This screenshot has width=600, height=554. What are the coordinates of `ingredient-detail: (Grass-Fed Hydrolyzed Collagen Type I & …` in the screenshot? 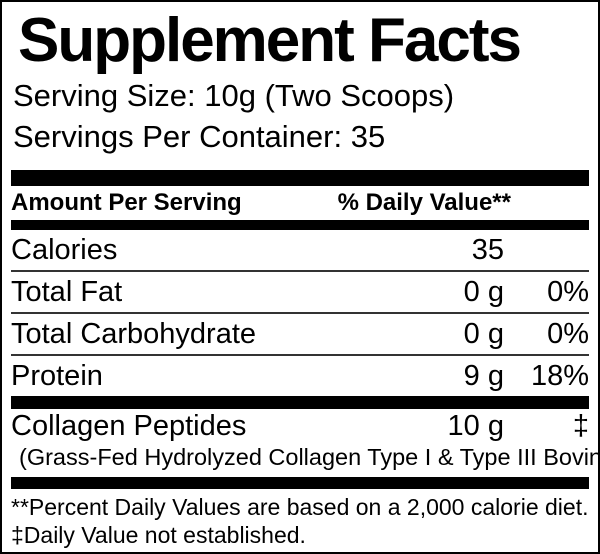 It's located at (309, 457).